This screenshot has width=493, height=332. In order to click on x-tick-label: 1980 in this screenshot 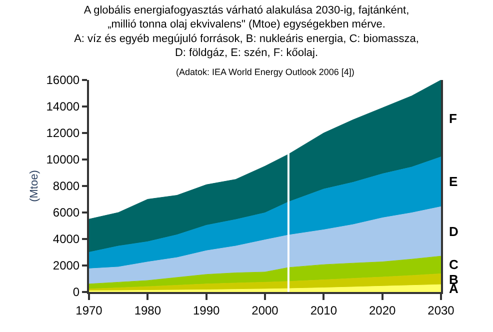, I will do `click(148, 310)`.